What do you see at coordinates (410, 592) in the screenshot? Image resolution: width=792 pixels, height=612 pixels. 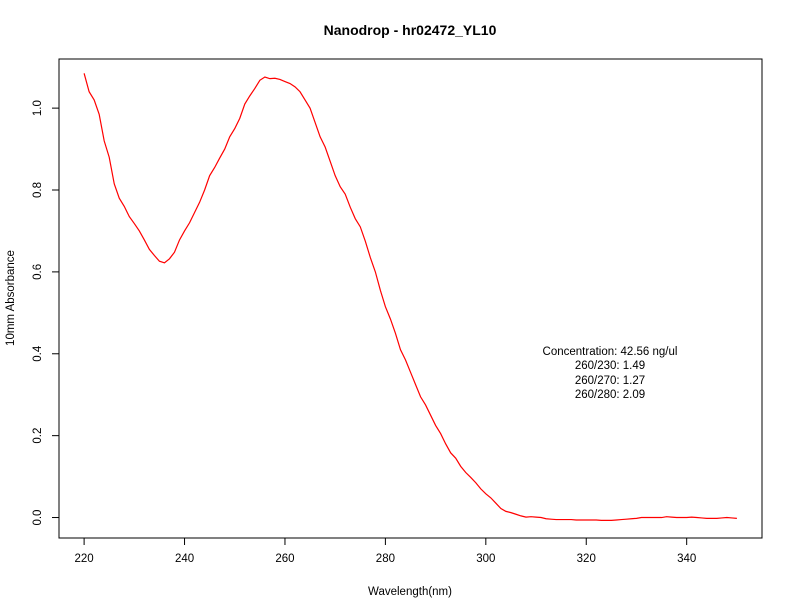 I see `x-axis-title: Wavelength(nm)` at bounding box center [410, 592].